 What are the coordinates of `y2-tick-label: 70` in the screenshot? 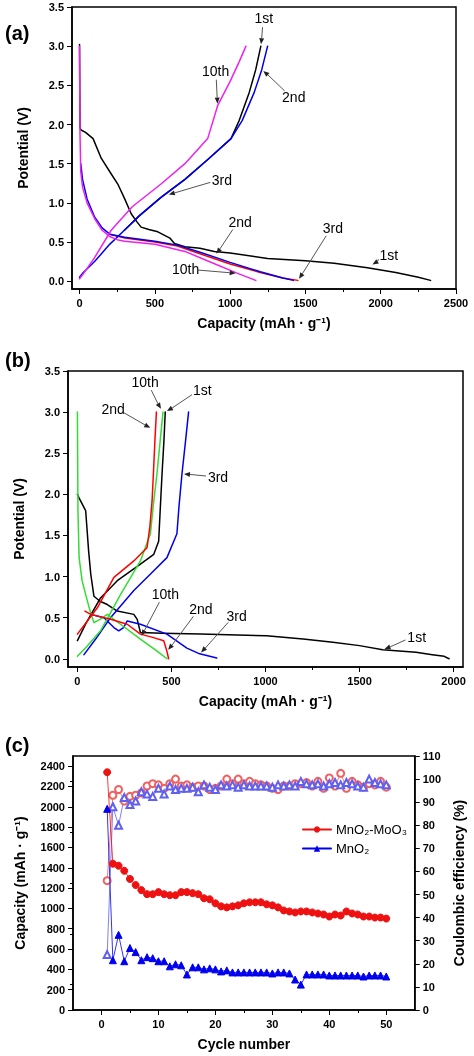 It's located at (428, 848).